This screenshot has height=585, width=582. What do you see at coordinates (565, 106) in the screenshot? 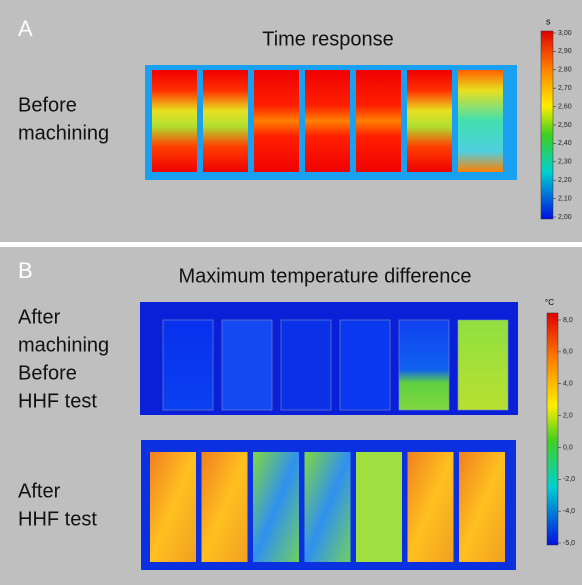
I see `colorbar-tick-label: 2,60` at bounding box center [565, 106].